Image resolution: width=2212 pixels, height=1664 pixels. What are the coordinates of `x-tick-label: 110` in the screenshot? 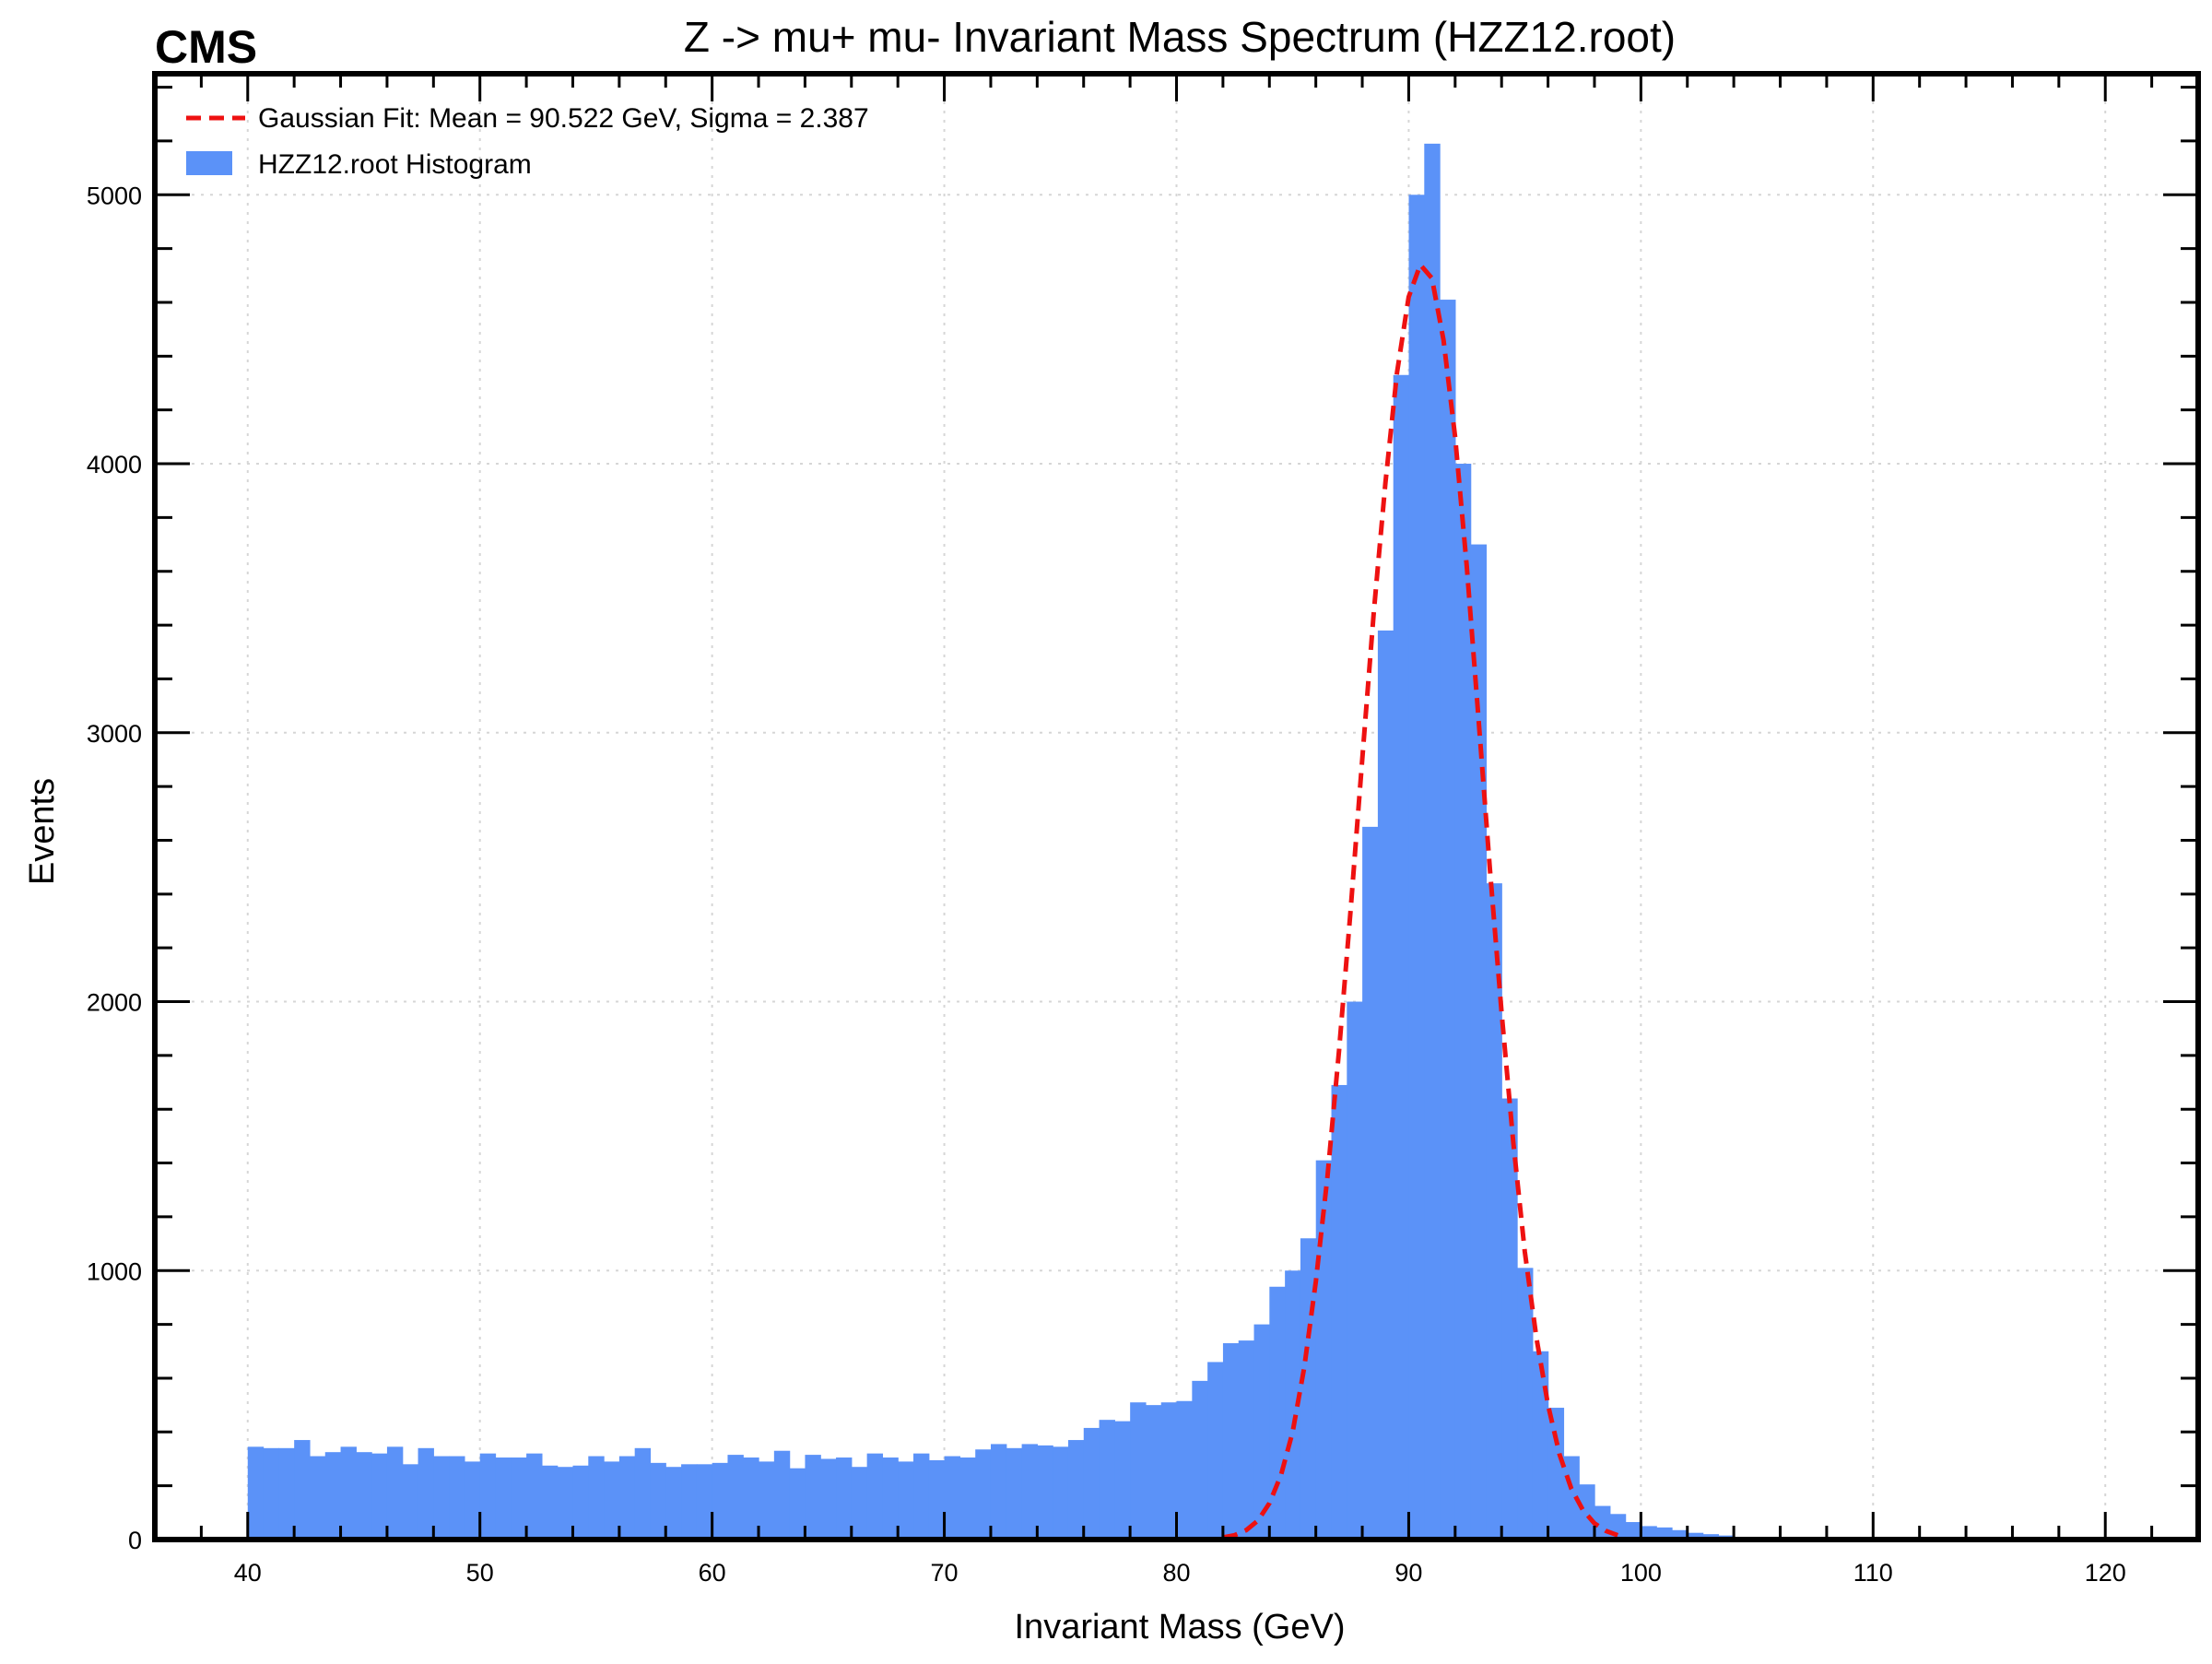 It's located at (1873, 1573).